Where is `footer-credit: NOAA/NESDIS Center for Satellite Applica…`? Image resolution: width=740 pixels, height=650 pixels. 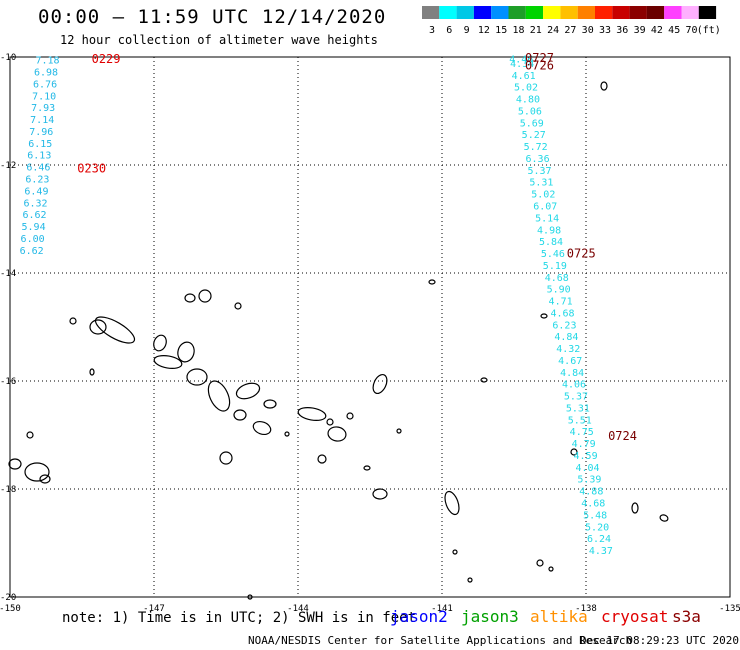
footer-credit: NOAA/NESDIS Center for Satellite Applica… is located at coordinates (440, 640).